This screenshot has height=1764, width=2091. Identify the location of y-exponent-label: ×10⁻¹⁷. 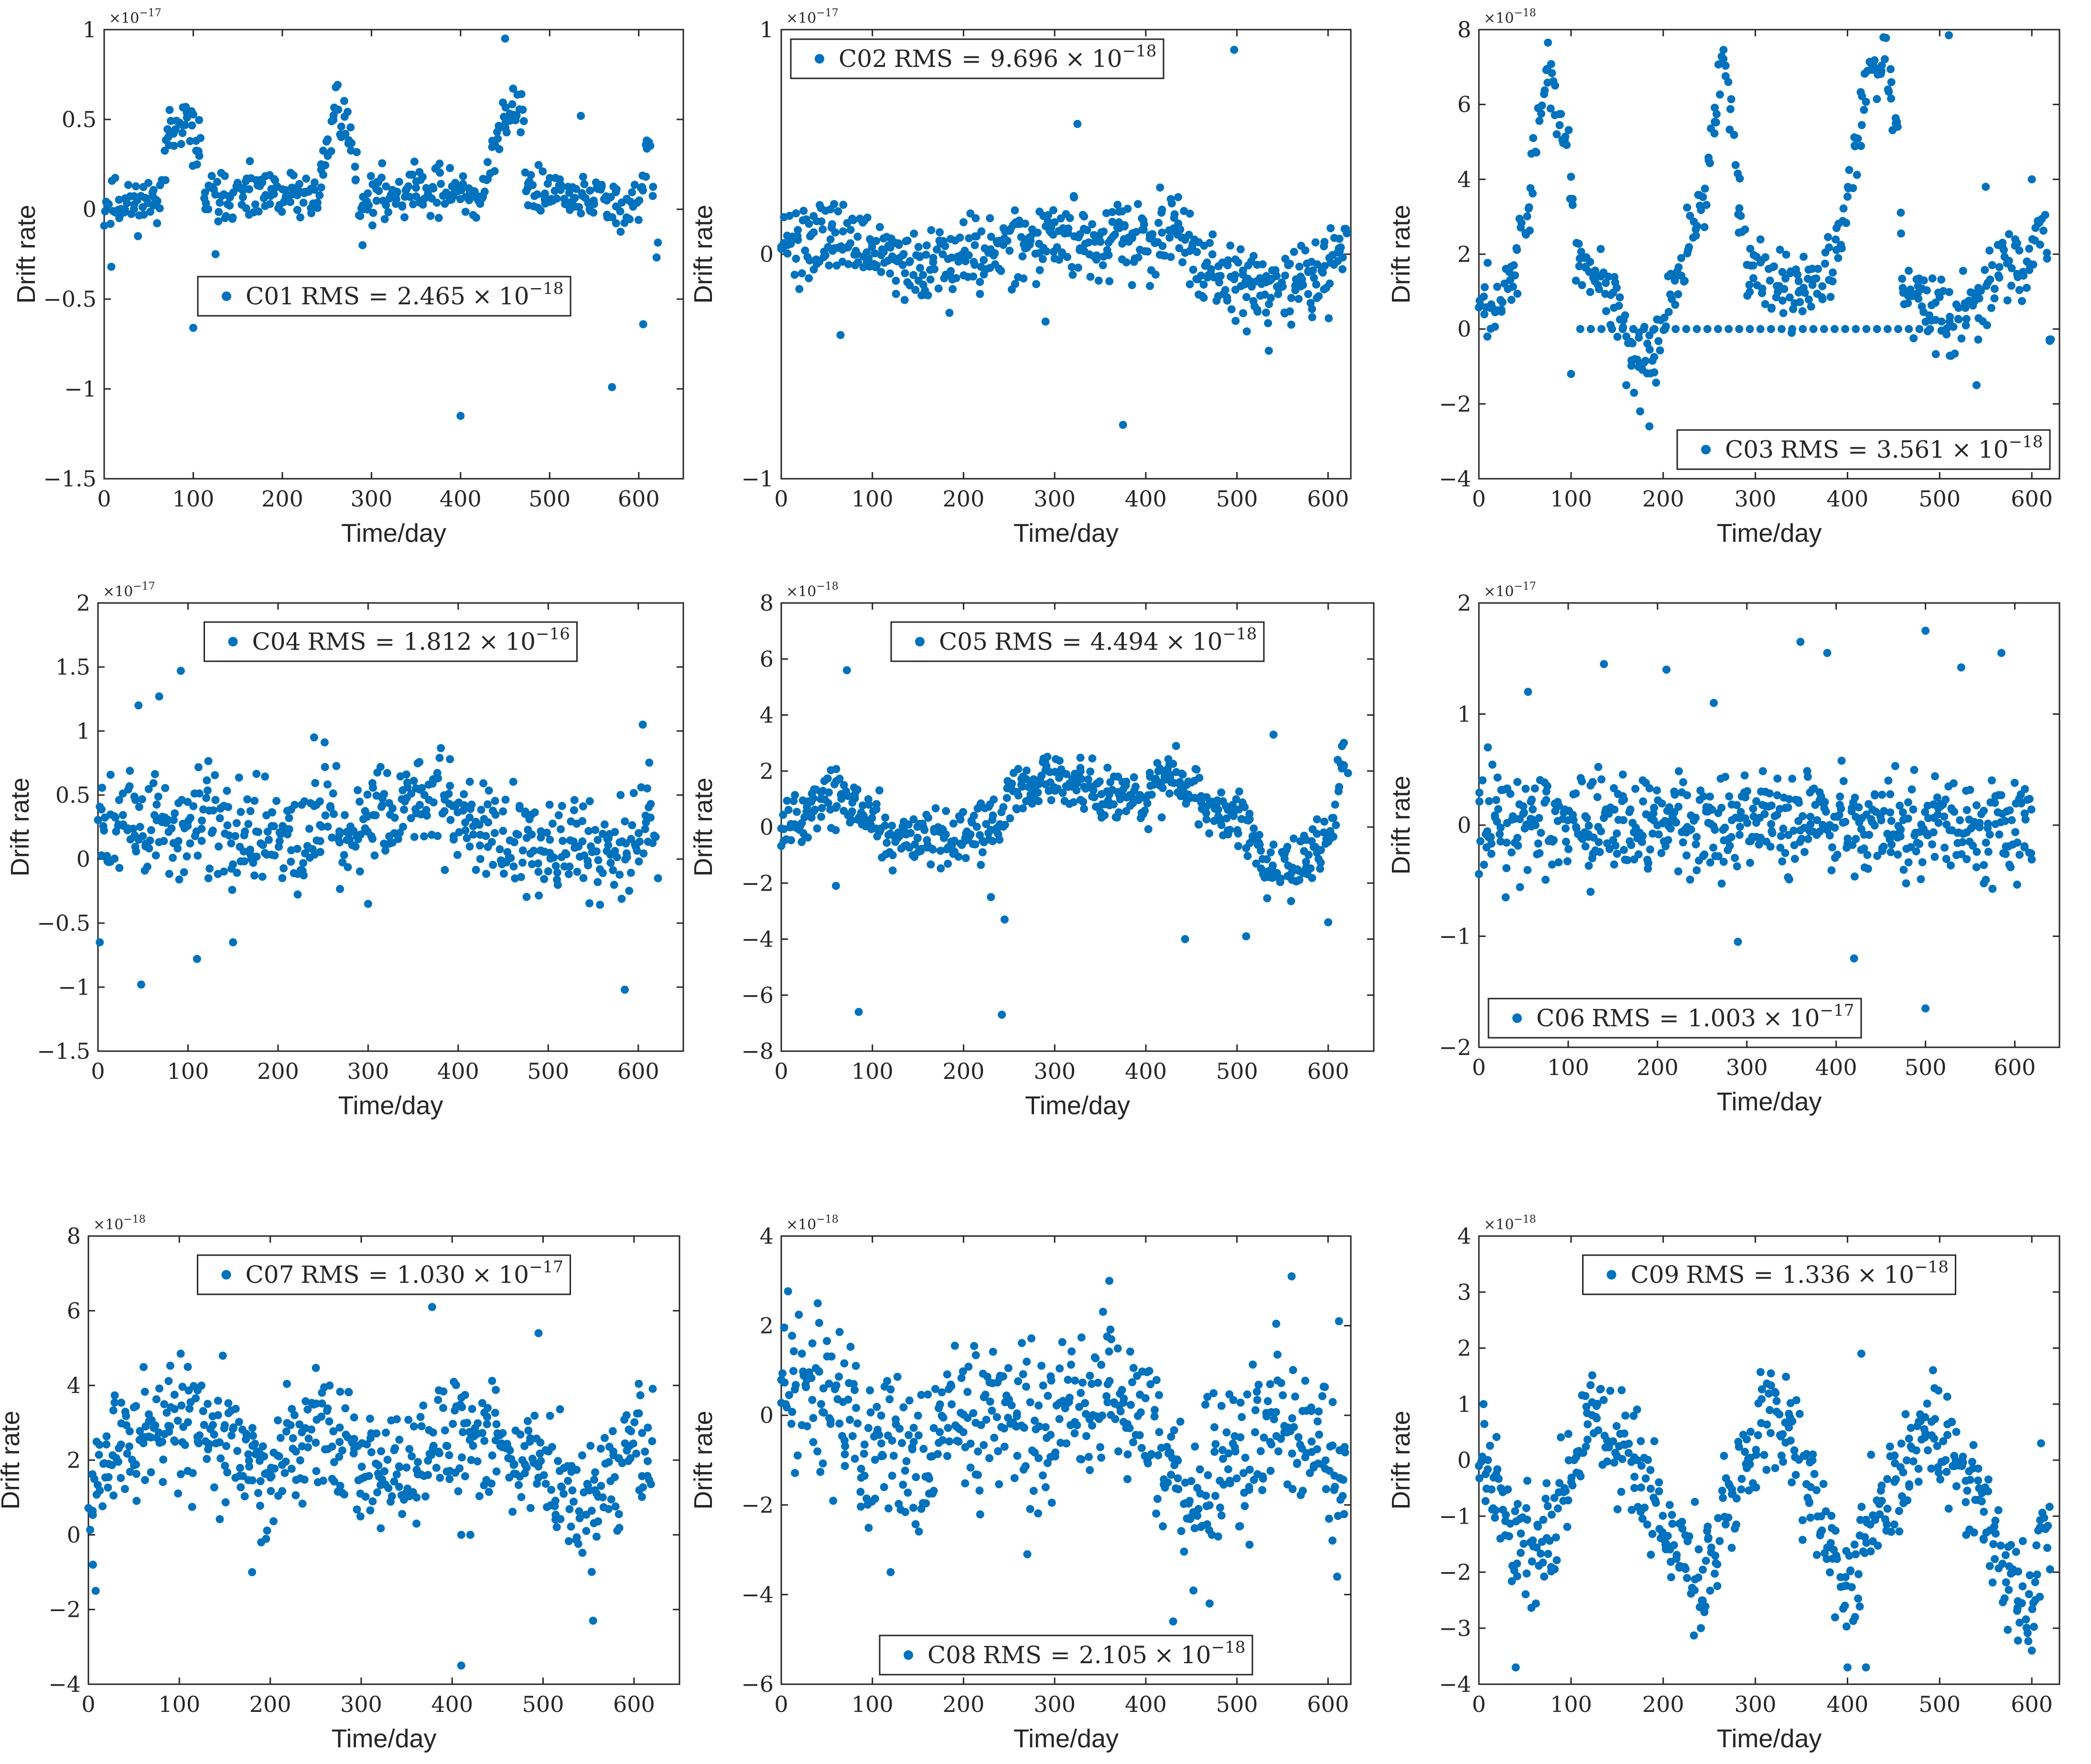
(812, 17).